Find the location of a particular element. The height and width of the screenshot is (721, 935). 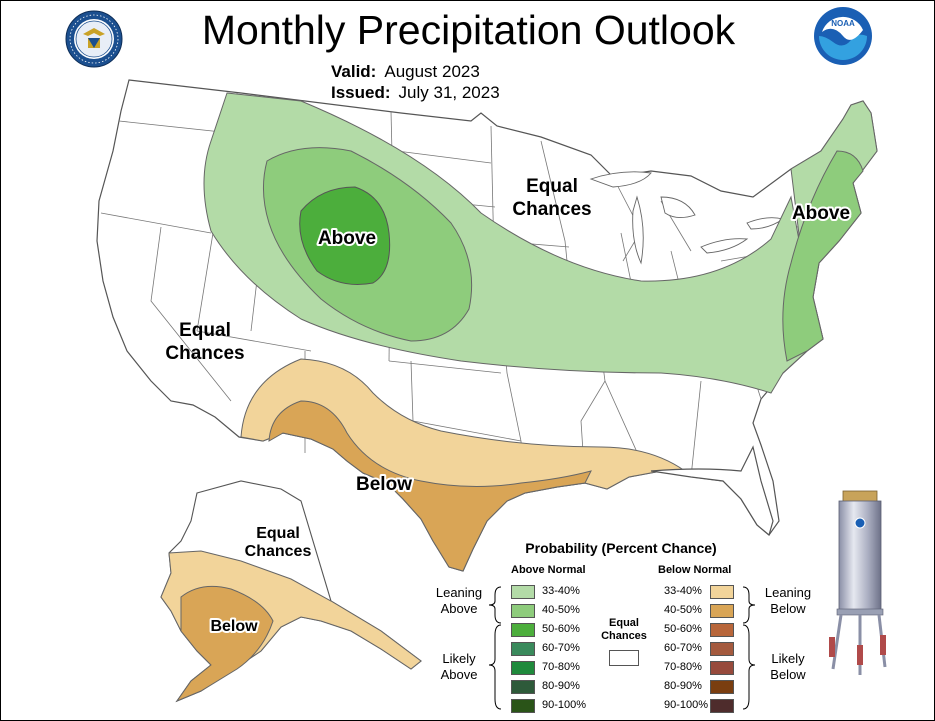

label-equal-west-2: Chances is located at coordinates (204, 353).